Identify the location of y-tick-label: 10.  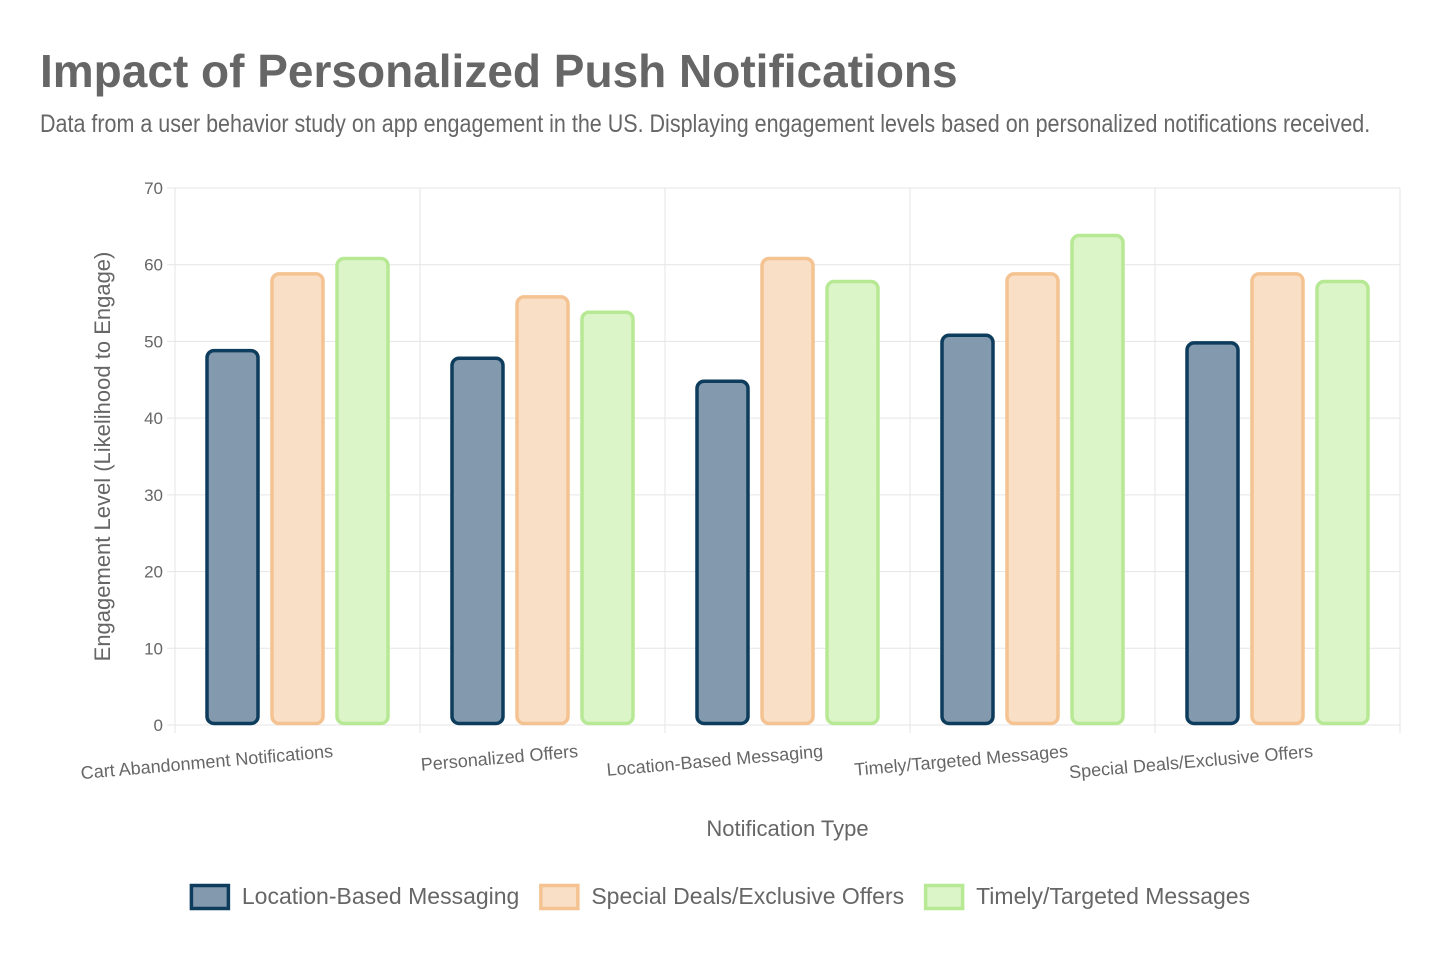
(153, 648).